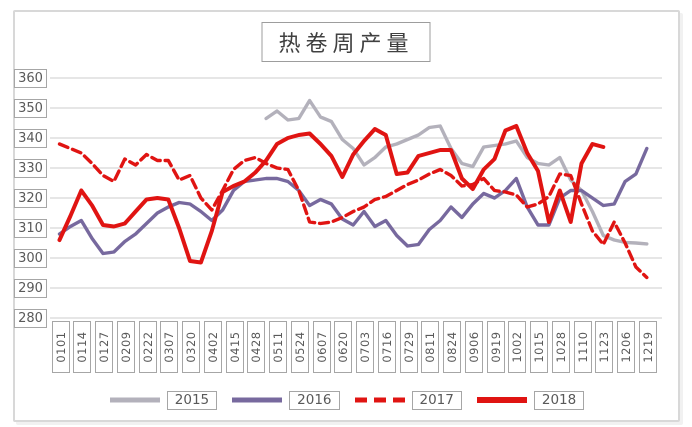 Image resolution: width=692 pixels, height=427 pixels. I want to click on x-tick-label: 0511, so click(278, 347).